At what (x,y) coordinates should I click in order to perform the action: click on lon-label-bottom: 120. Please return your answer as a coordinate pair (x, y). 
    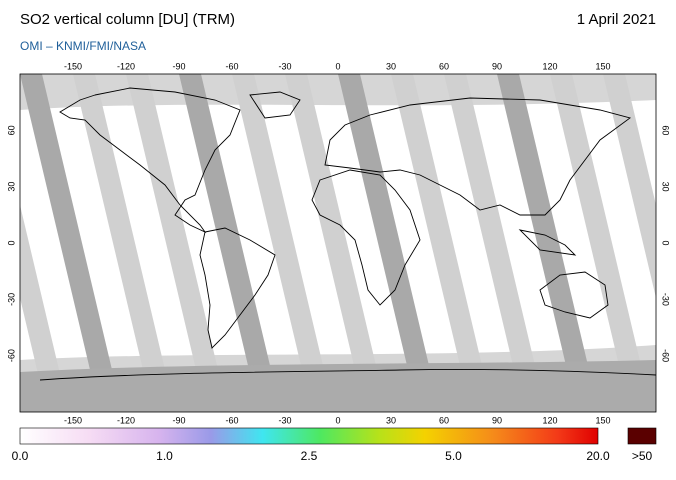
    Looking at the image, I should click on (549, 420).